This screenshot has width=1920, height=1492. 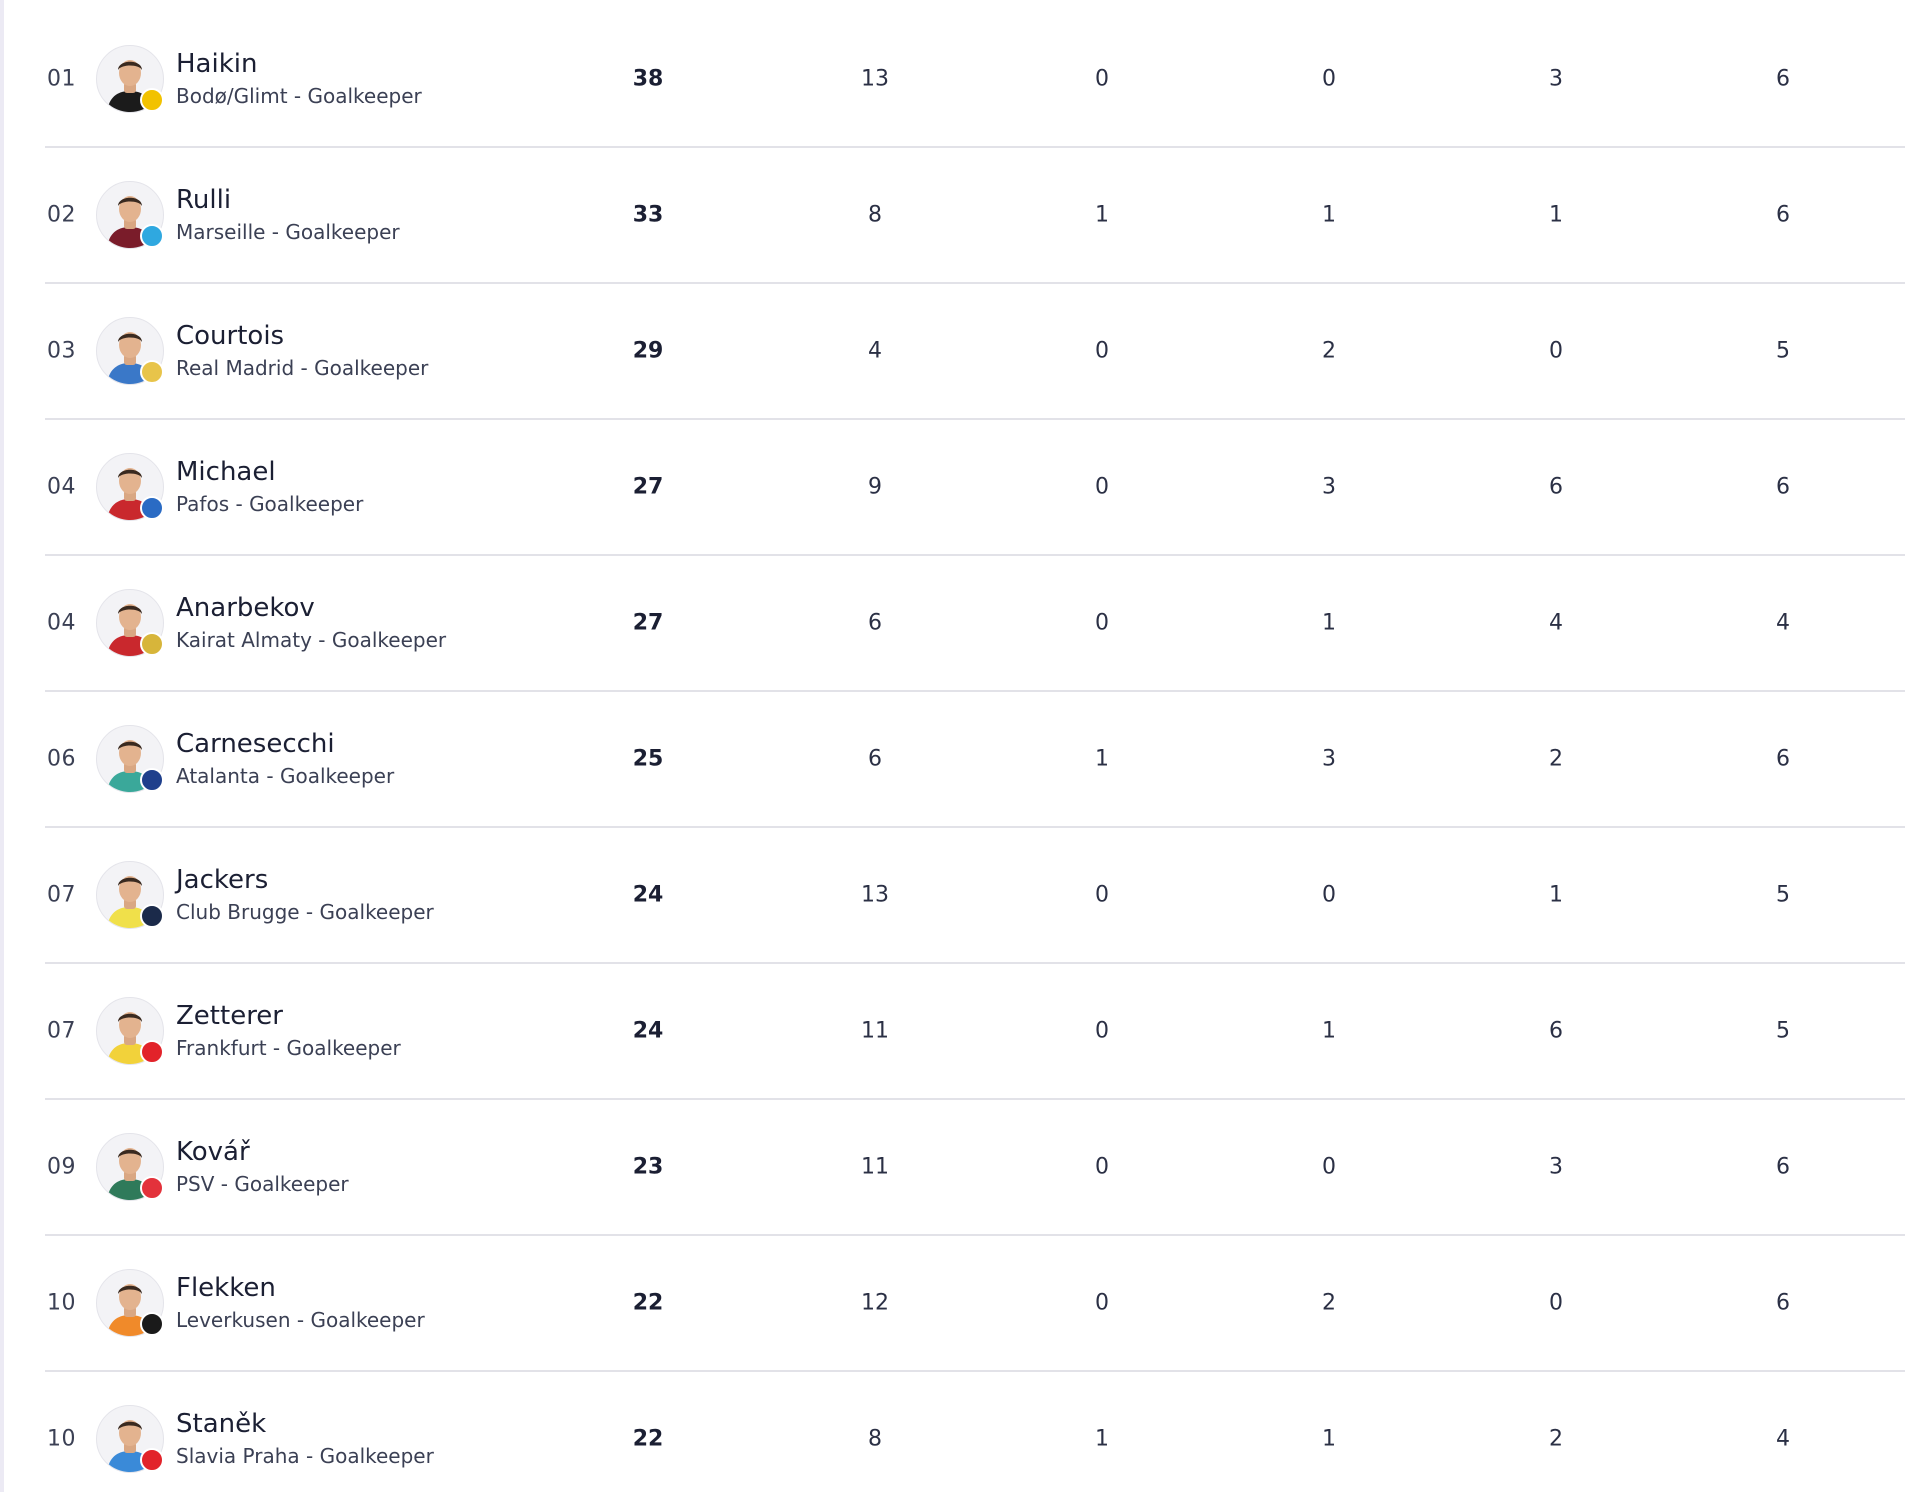 I want to click on player-rank: 04, so click(x=61, y=487).